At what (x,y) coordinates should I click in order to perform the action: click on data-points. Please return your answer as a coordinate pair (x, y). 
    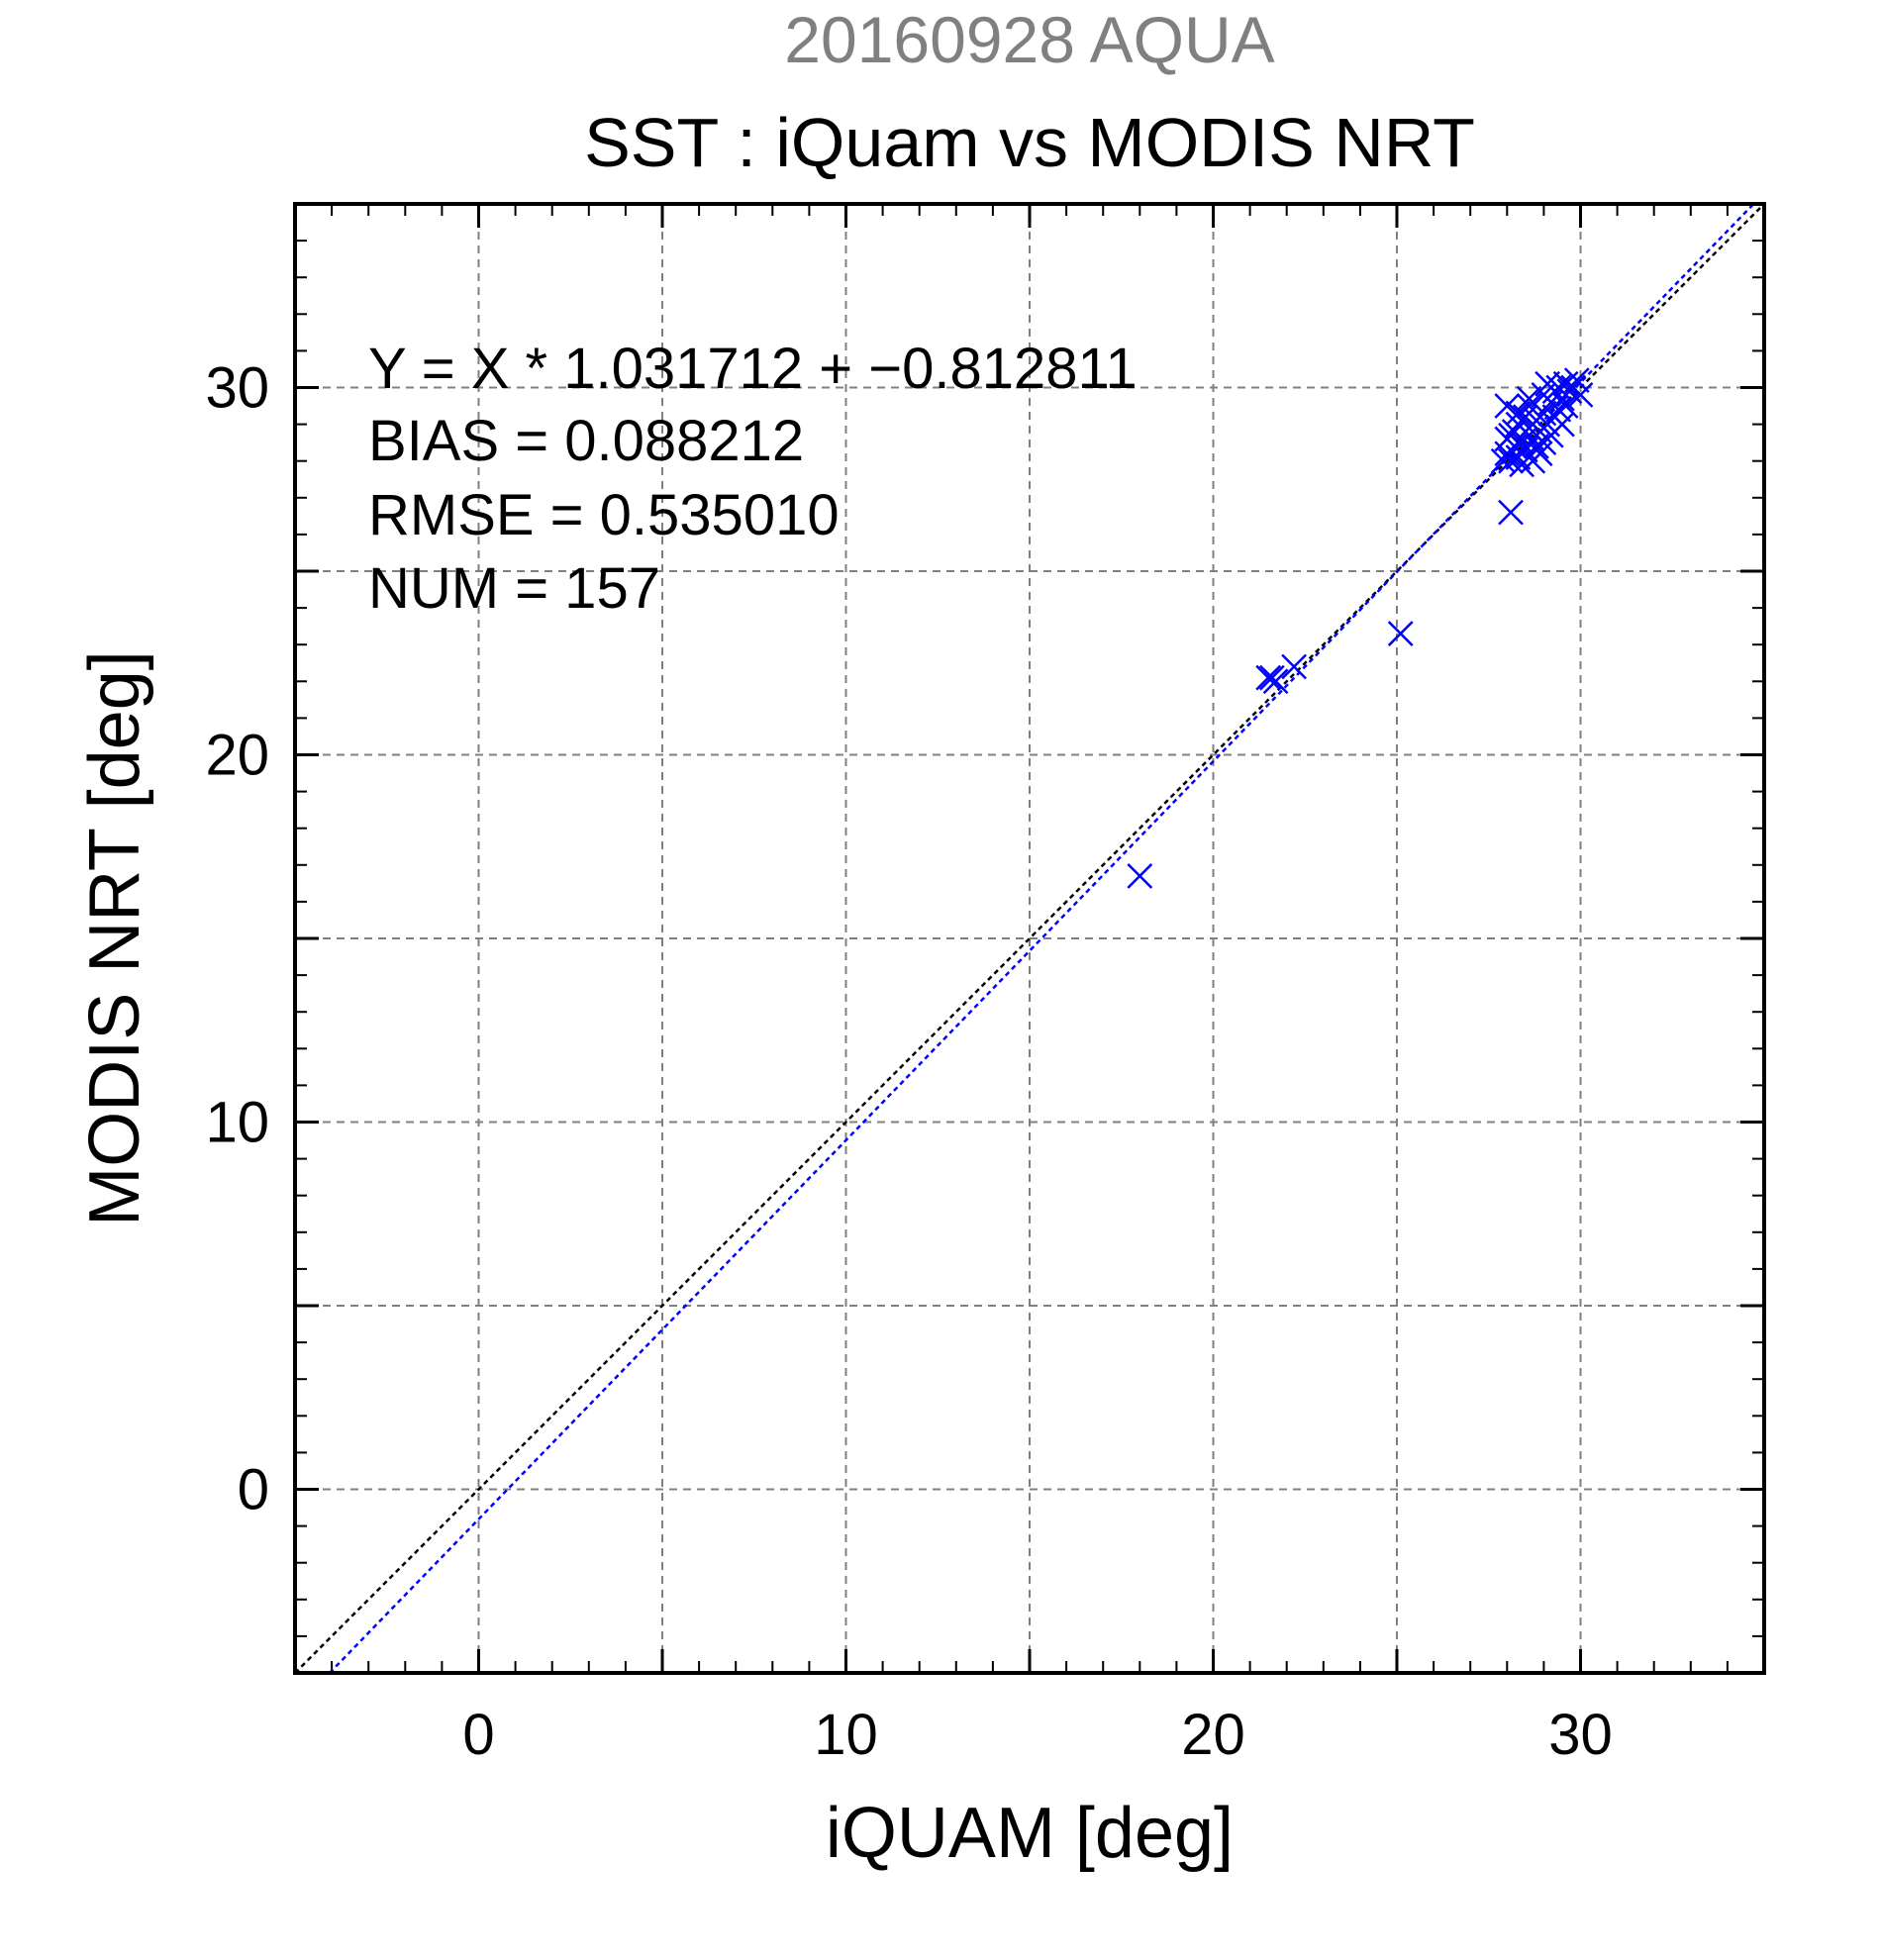
    Looking at the image, I should click on (1360, 628).